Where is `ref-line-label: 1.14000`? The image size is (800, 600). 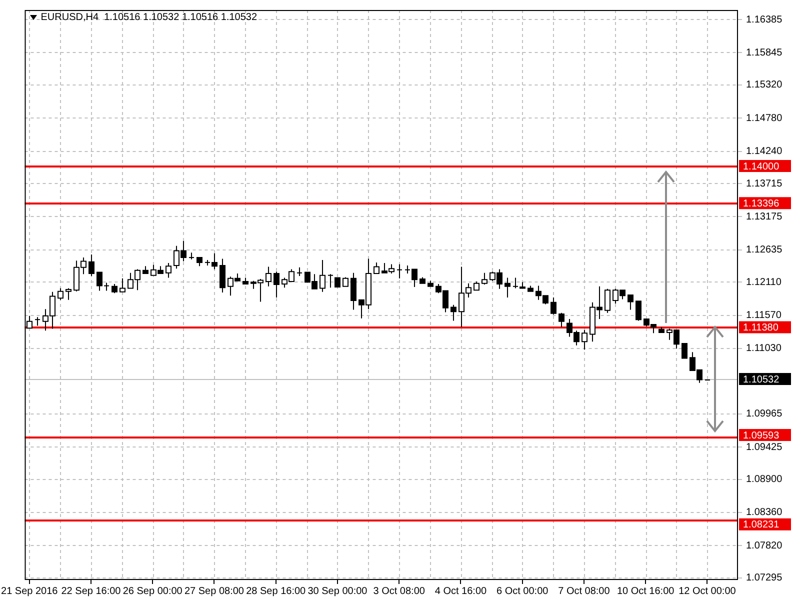
ref-line-label: 1.14000 is located at coordinates (761, 166).